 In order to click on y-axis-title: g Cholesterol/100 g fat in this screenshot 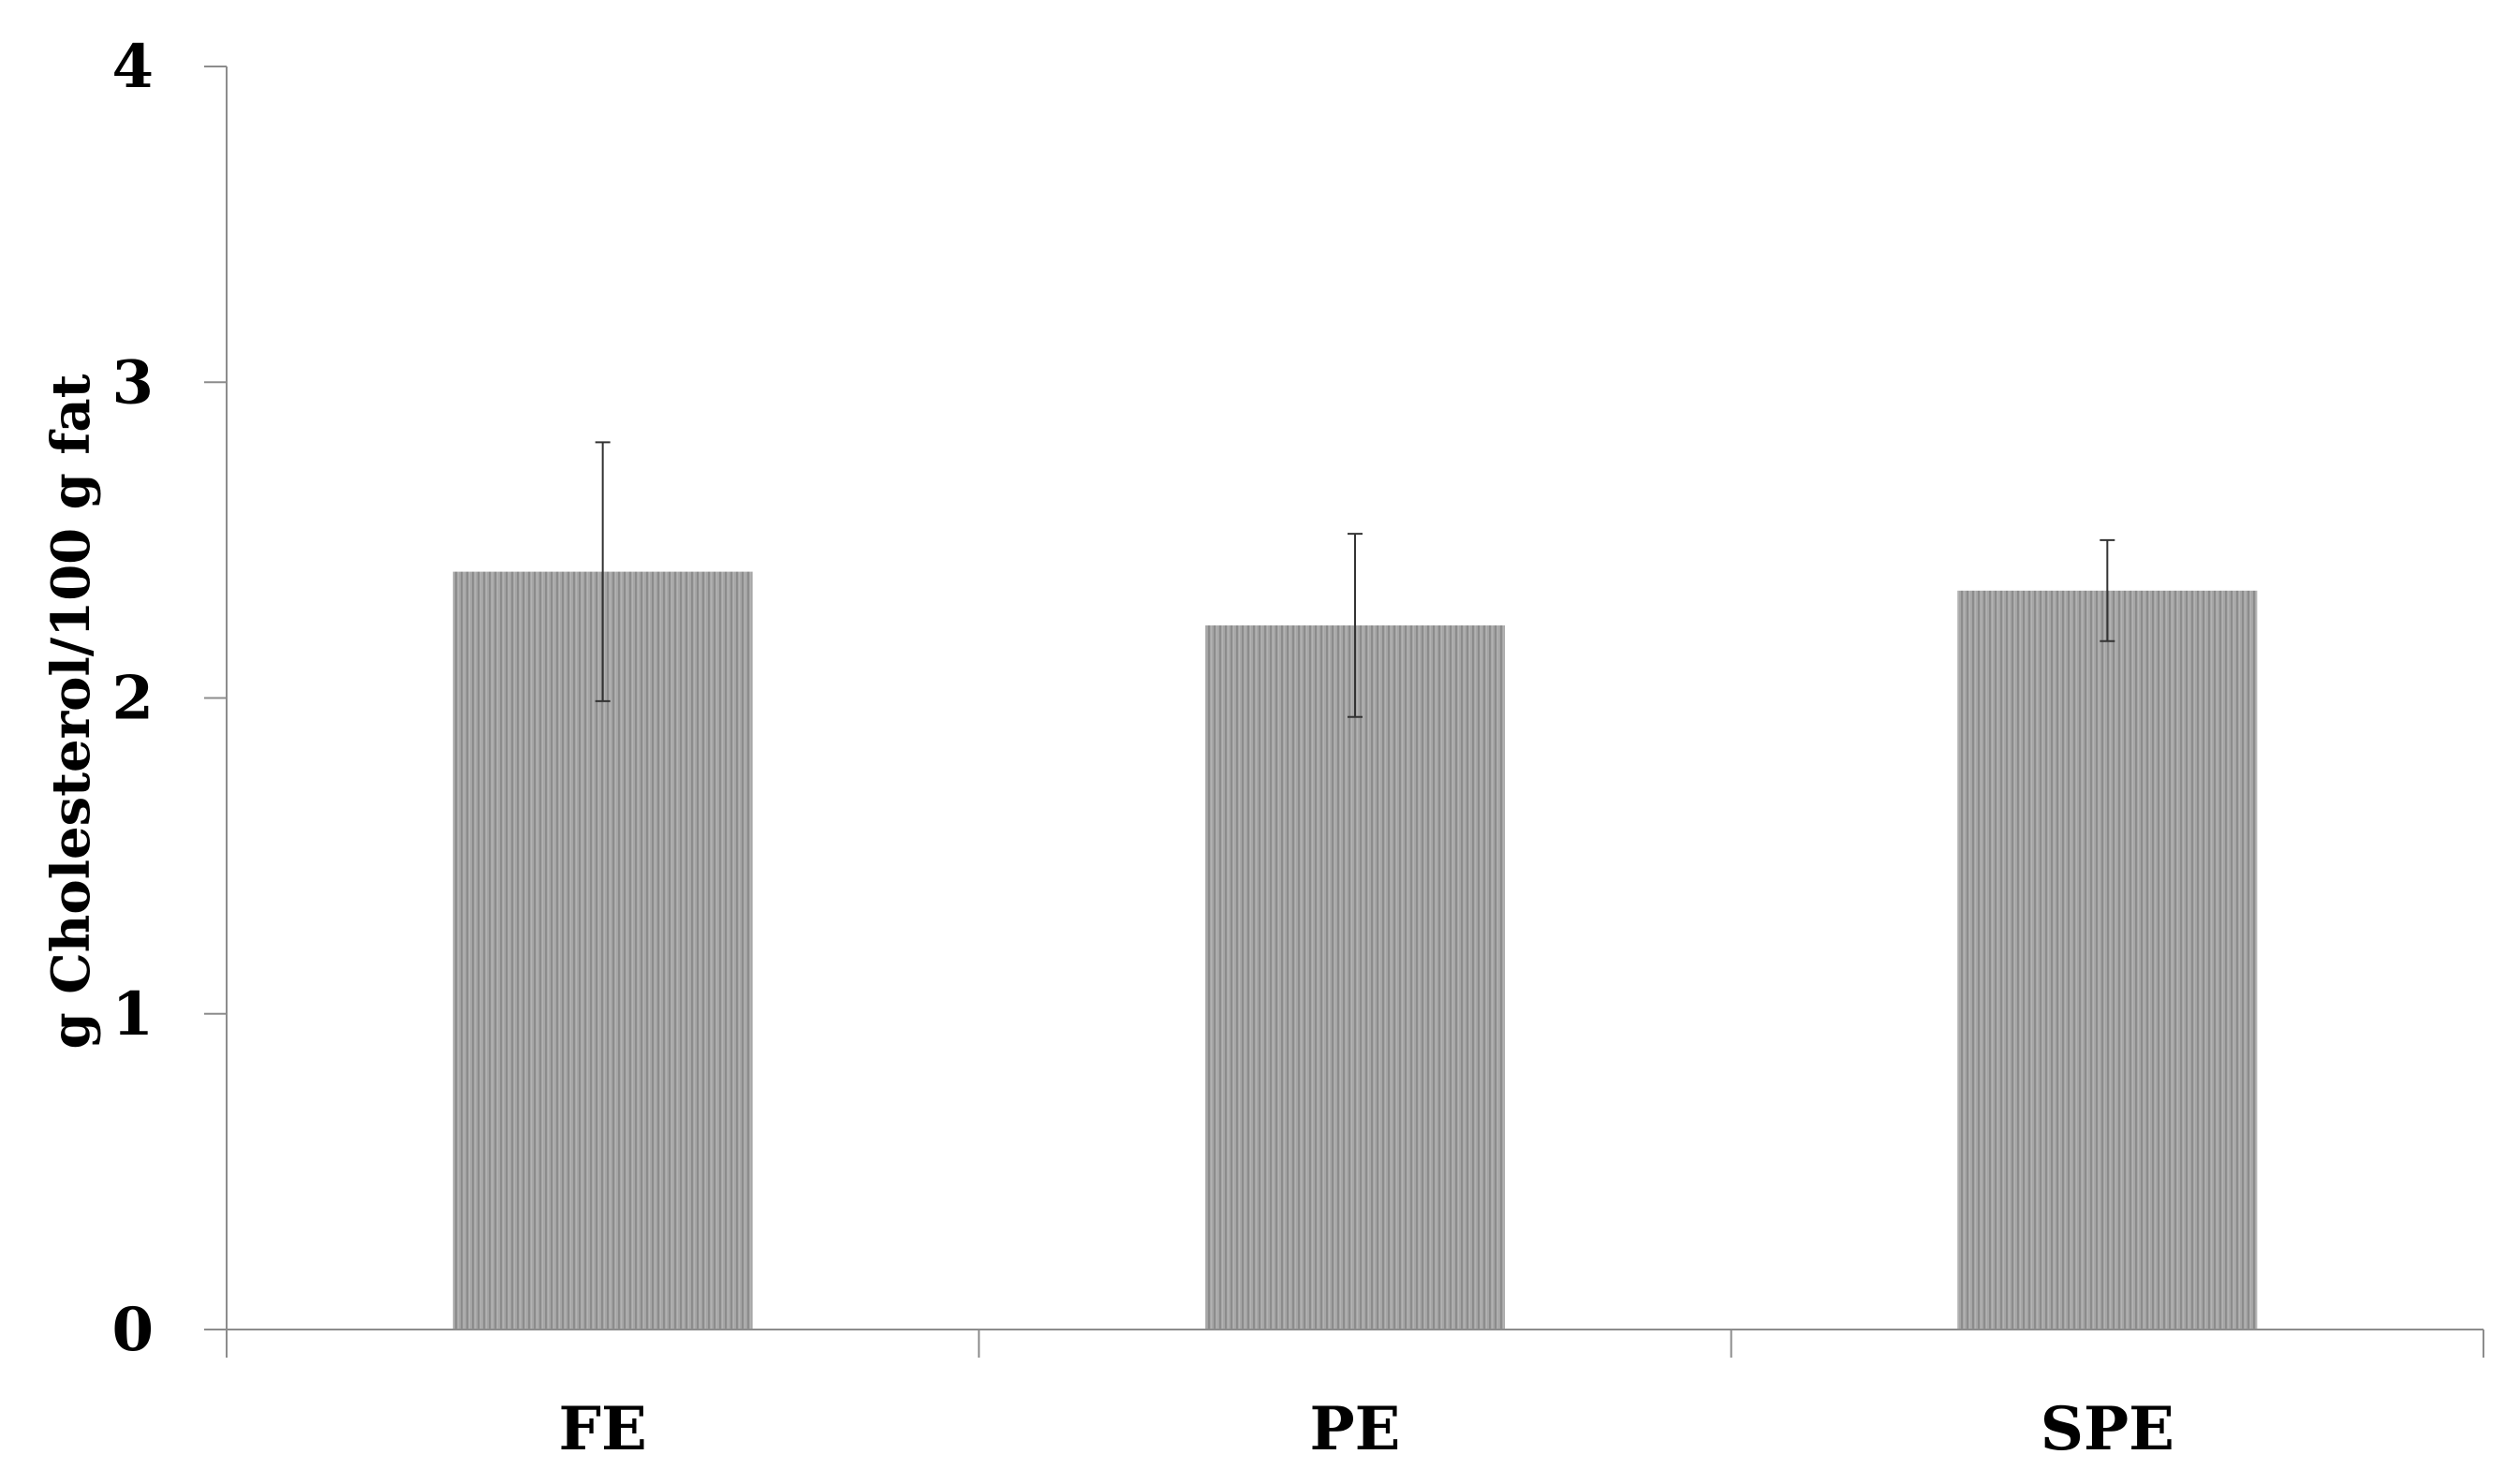, I will do `click(71, 711)`.